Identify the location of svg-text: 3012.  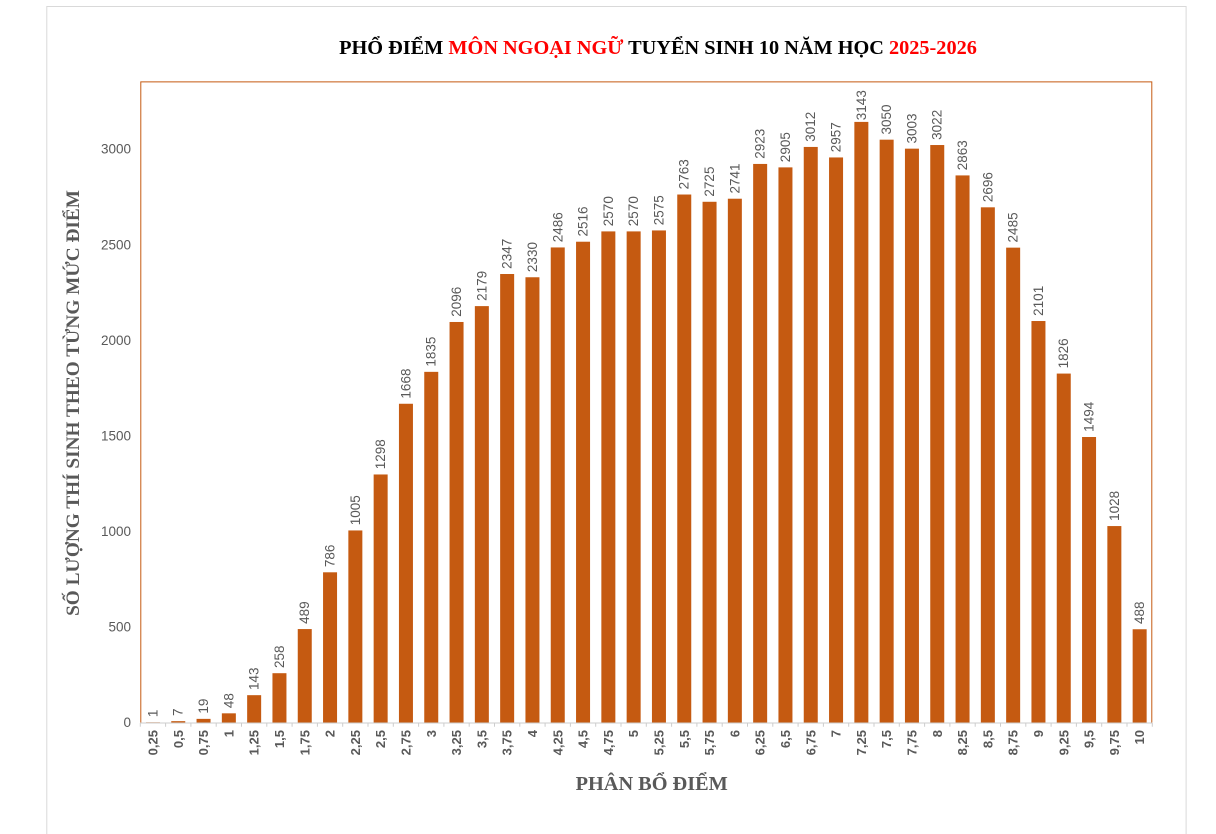
(810, 127).